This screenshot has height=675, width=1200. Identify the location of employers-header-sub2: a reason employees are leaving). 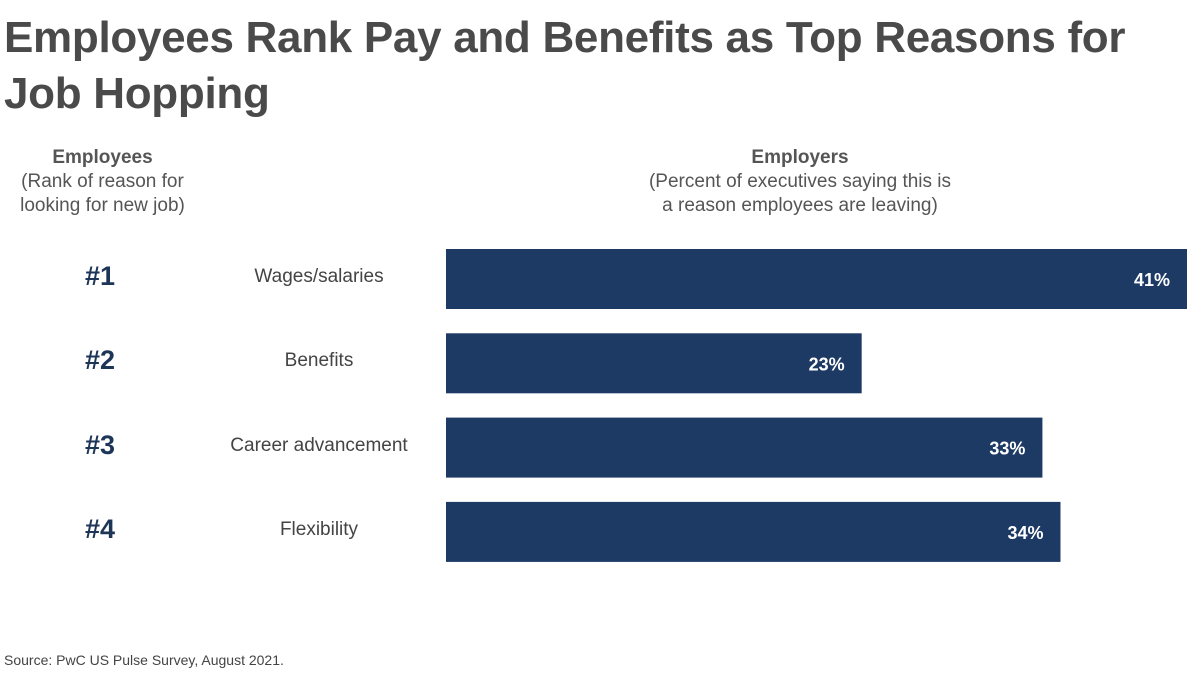
(800, 205).